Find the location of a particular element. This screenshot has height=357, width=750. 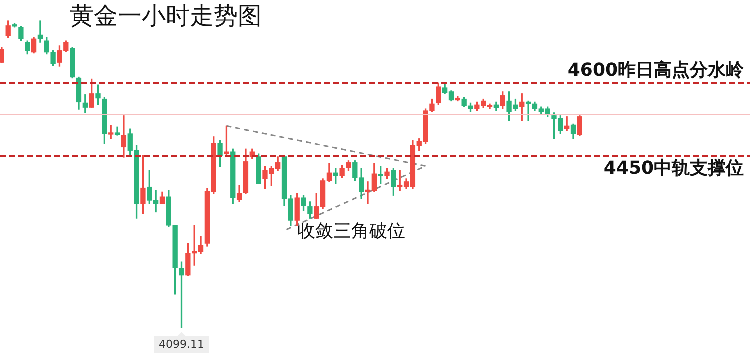

chart-title: 黄金一小时走势图 is located at coordinates (166, 16).